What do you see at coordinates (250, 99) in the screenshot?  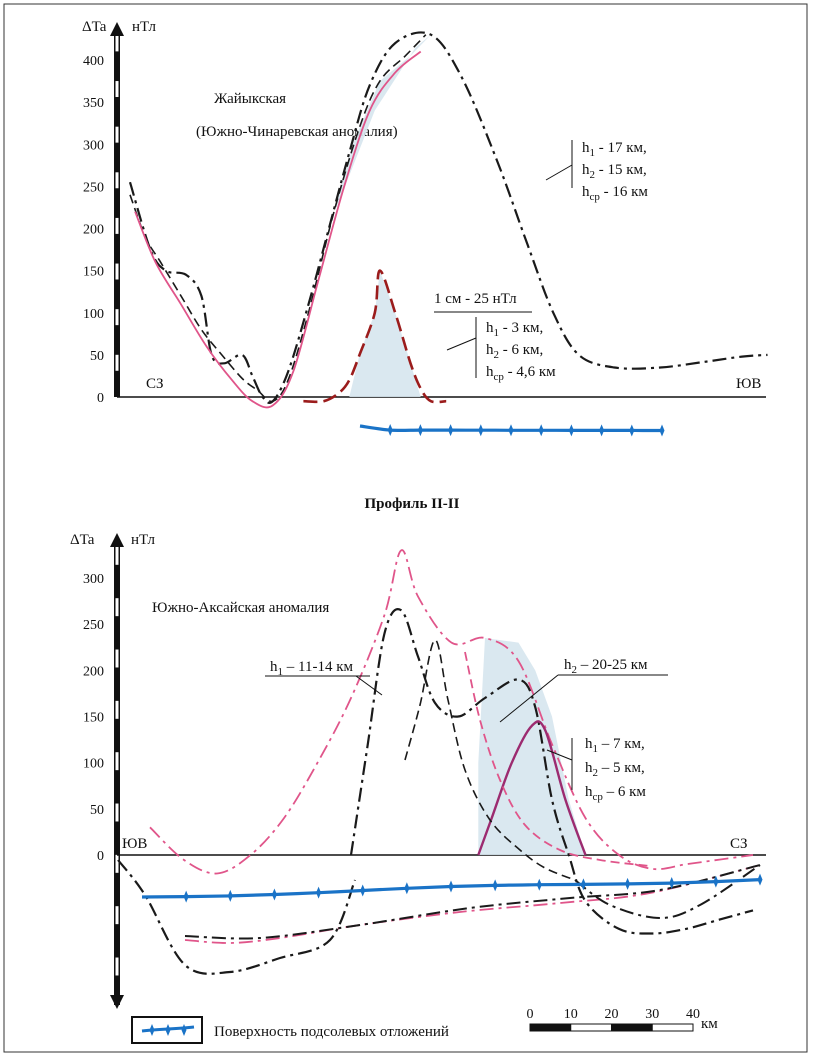 I see `top-anomaly-name: Жайыкская` at bounding box center [250, 99].